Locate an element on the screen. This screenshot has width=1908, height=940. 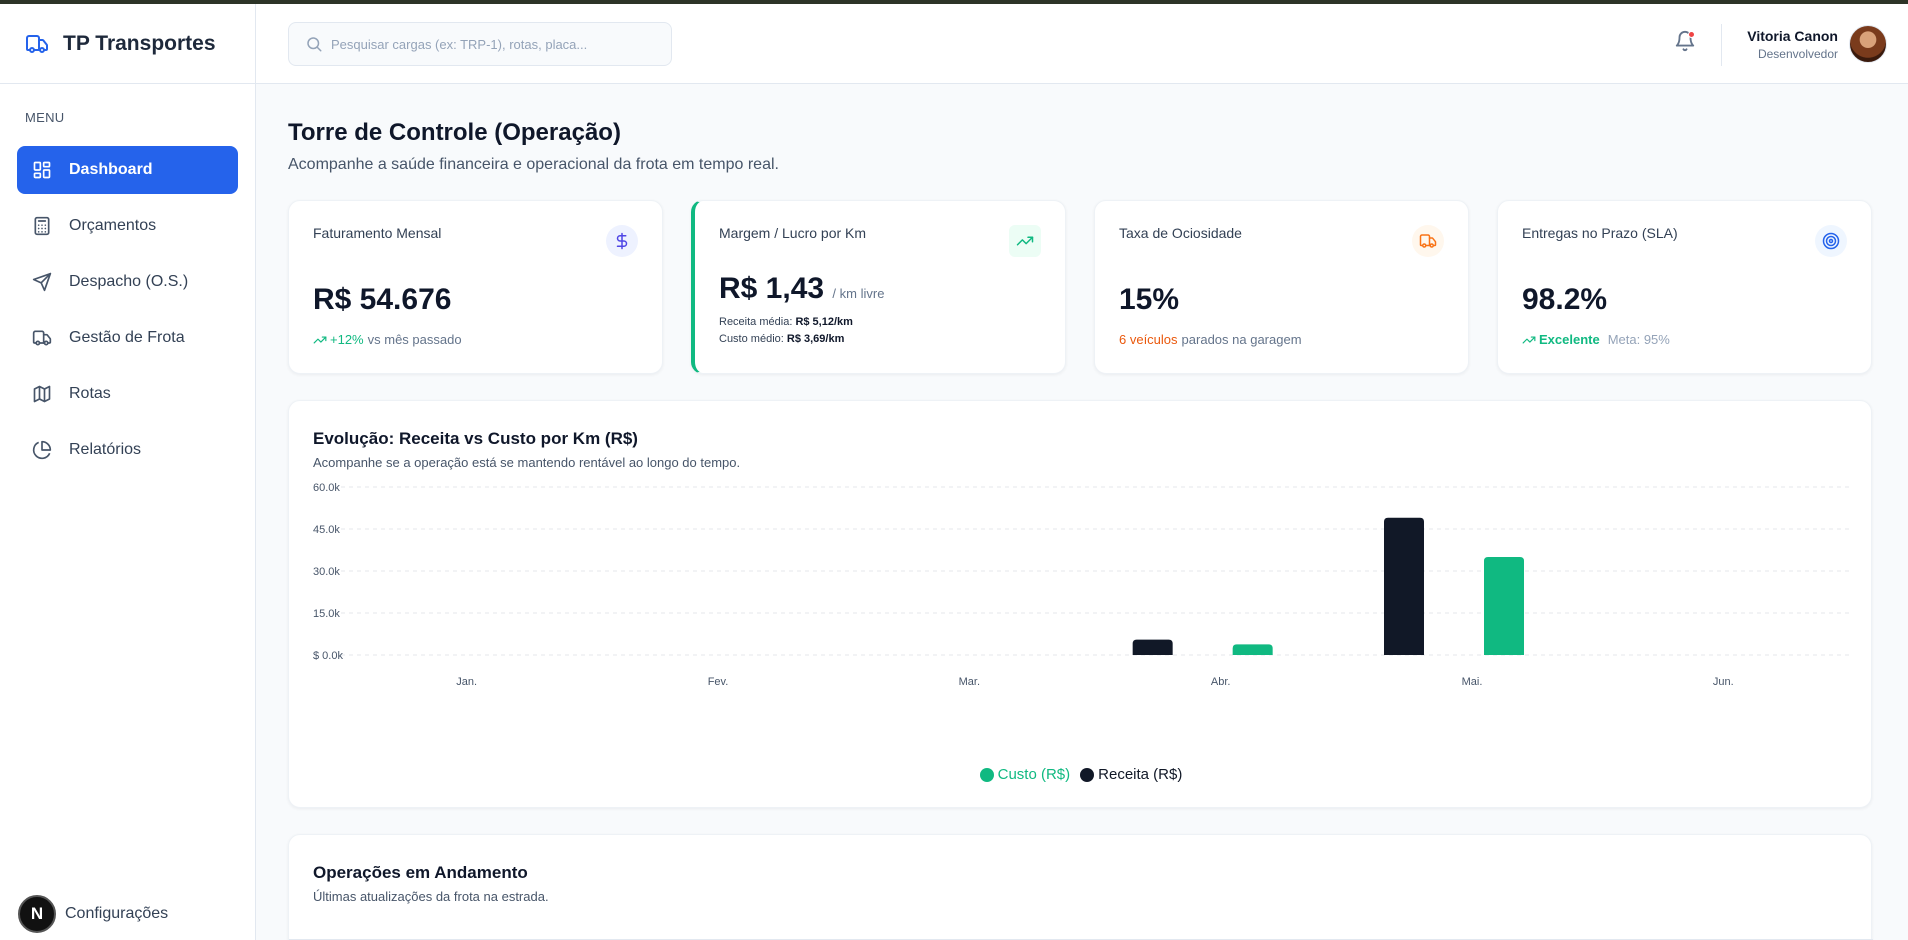
x-tick-label: Jun. is located at coordinates (1723, 682).